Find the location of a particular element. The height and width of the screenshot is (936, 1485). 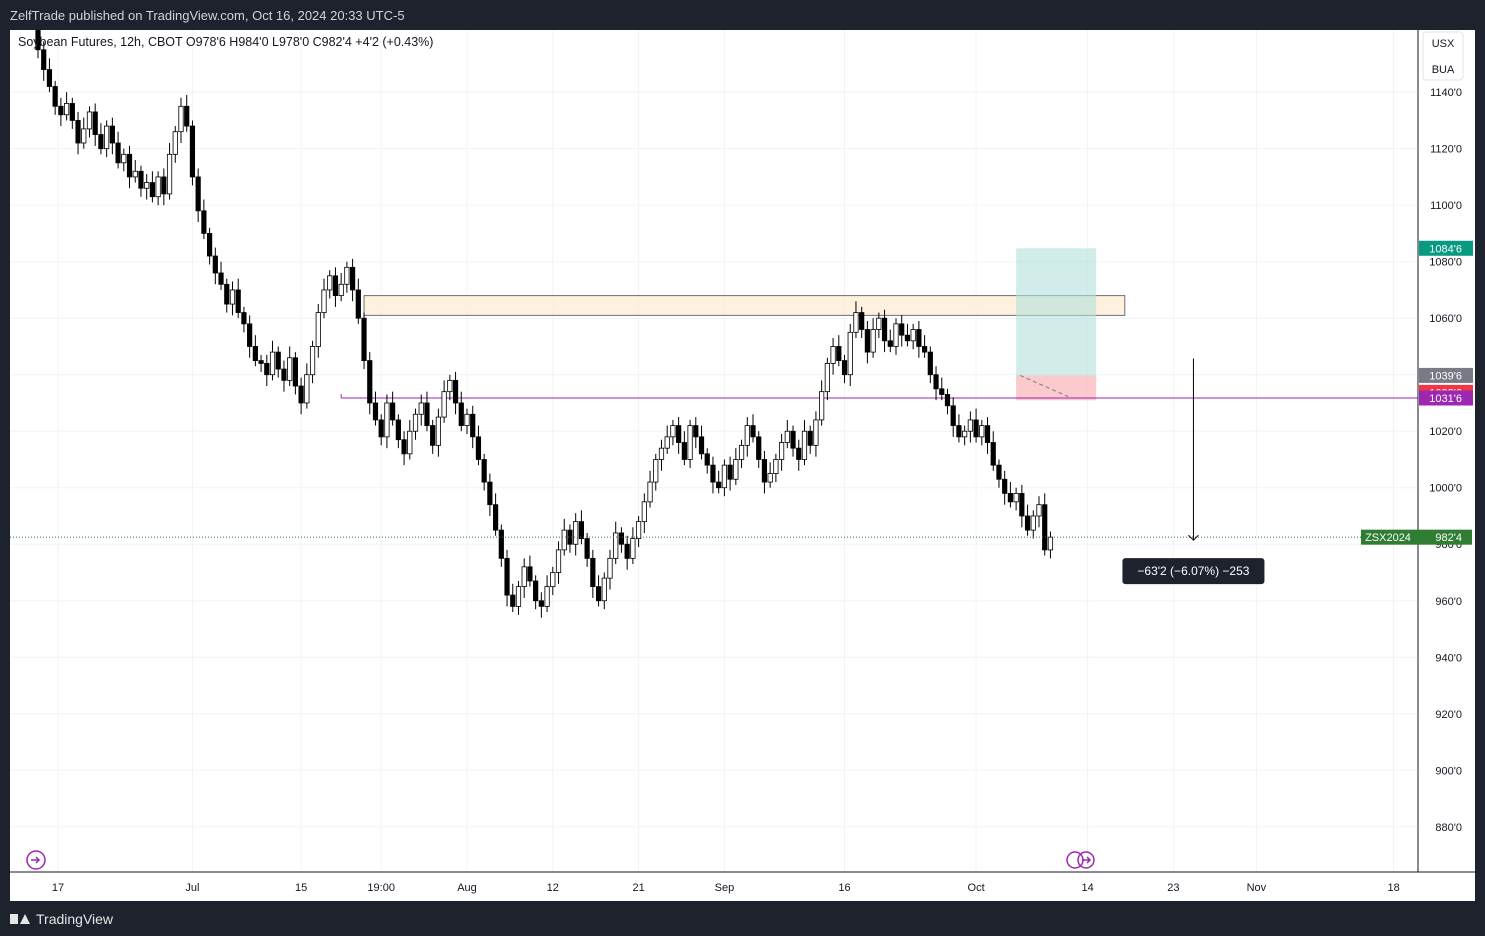

x-tick-label: 23 is located at coordinates (1173, 888).